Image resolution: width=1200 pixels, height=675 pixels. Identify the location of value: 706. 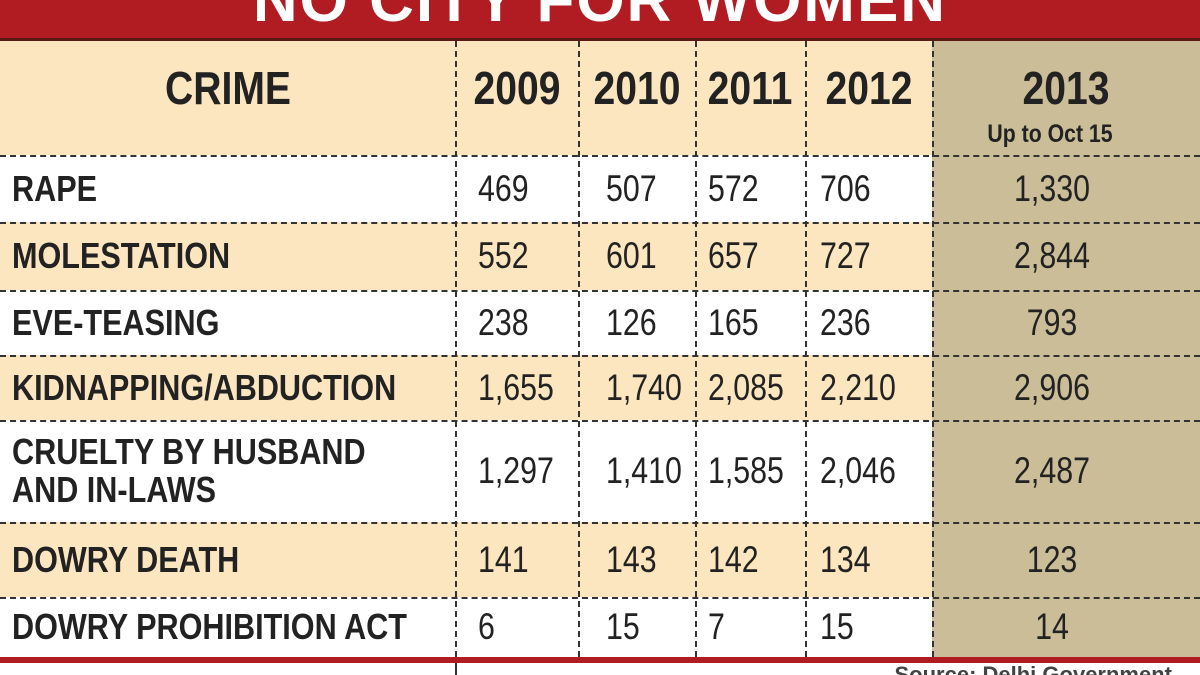
(845, 188).